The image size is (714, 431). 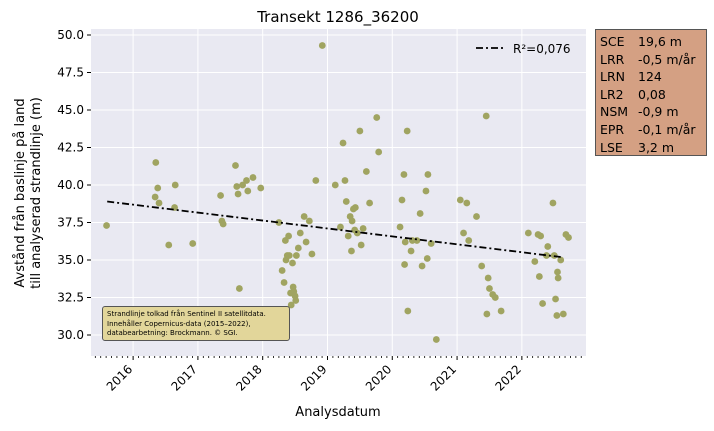 I want to click on credit-line: Innehåller Copernicus-data (2015–2022),, so click(x=179, y=323).